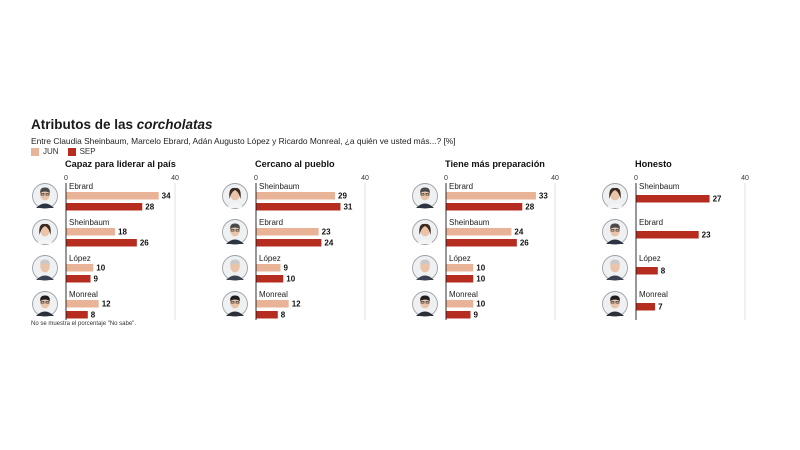 The width and height of the screenshot is (800, 450). What do you see at coordinates (518, 232) in the screenshot?
I see `data-label-jun: 24` at bounding box center [518, 232].